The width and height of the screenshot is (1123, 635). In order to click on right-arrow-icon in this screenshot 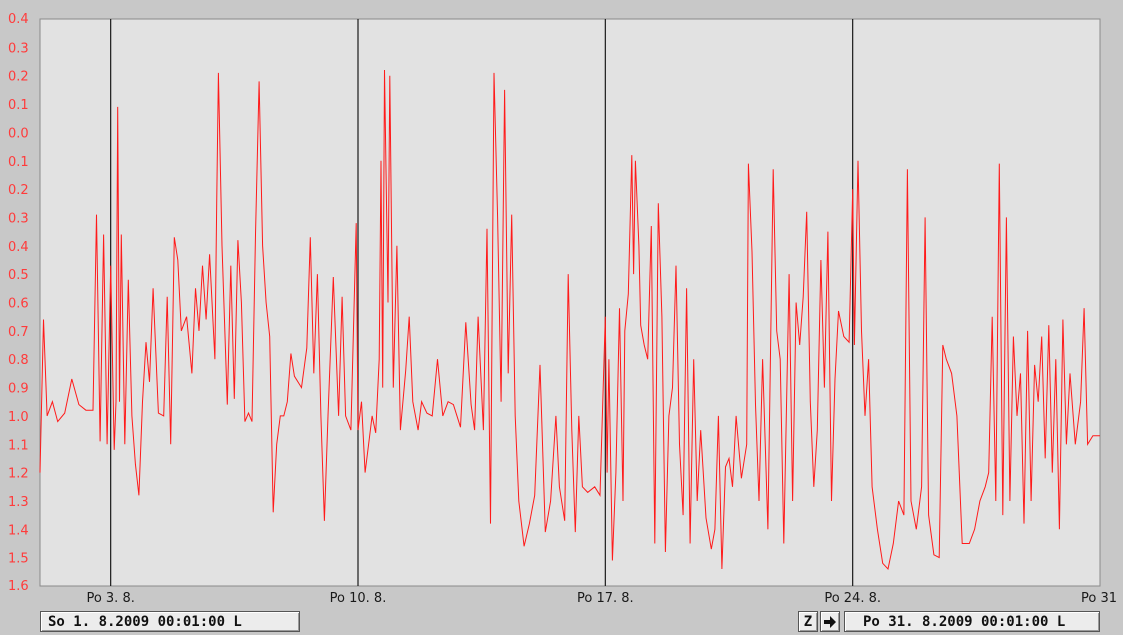, I will do `click(830, 621)`.